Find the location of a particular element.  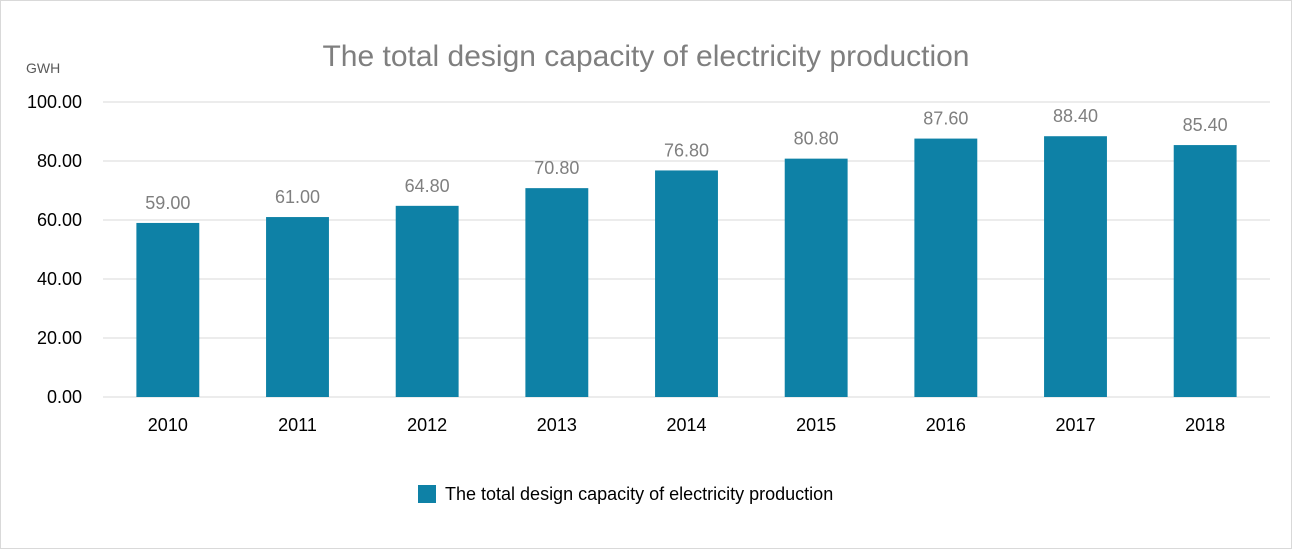

y-tick-label: 0.00 is located at coordinates (64, 397).